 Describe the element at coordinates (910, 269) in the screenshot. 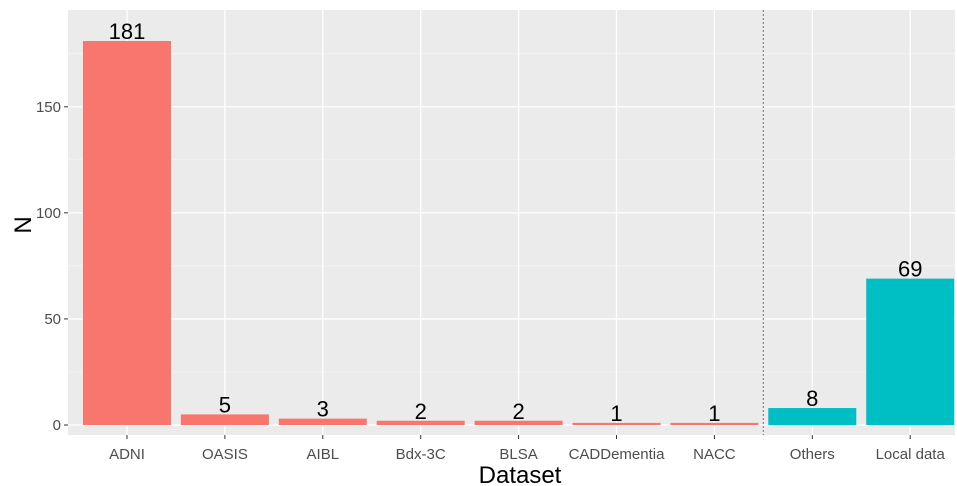

I see `data-label: 69` at that location.